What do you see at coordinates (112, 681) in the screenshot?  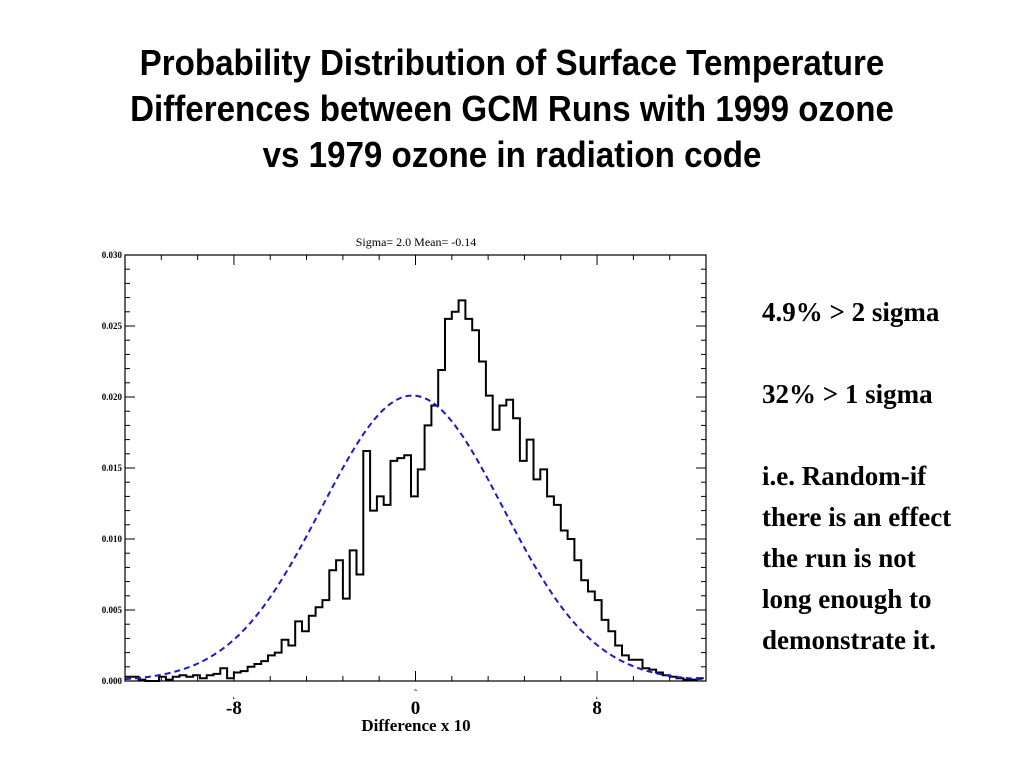 I see `y-tick-label: 0.000` at bounding box center [112, 681].